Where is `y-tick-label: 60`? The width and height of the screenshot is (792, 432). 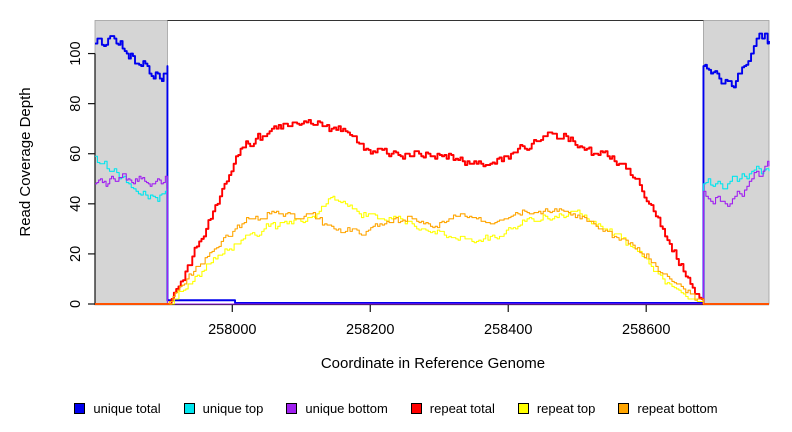 y-tick-label: 60 is located at coordinates (76, 154).